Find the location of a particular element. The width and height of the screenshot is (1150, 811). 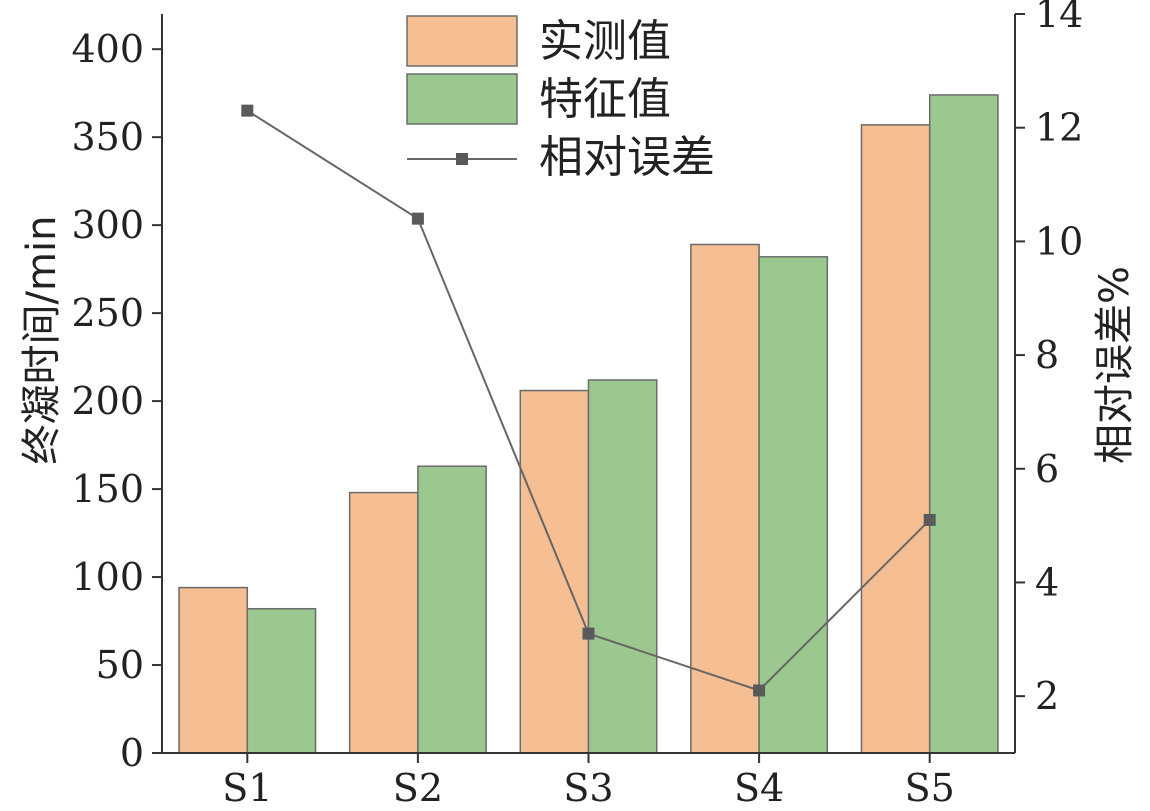

legend-swatch-marker is located at coordinates (462, 159).